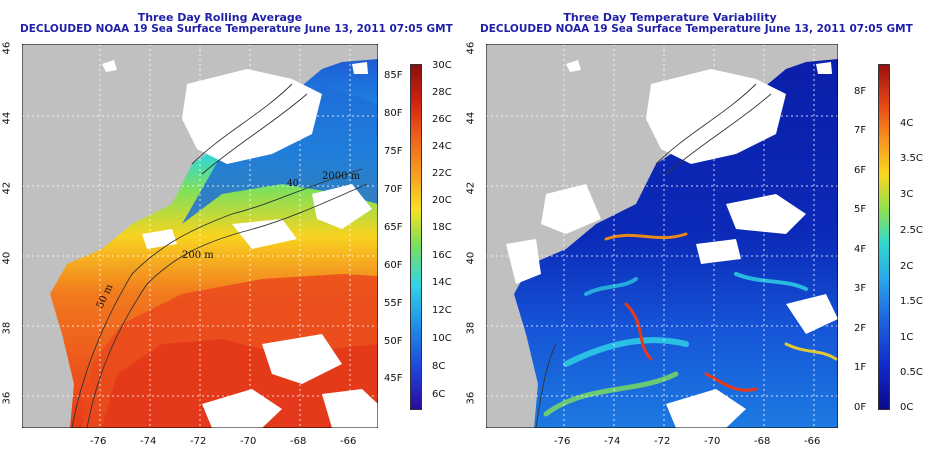  I want to click on right-cb-fahrenheit: 7F, so click(860, 130).